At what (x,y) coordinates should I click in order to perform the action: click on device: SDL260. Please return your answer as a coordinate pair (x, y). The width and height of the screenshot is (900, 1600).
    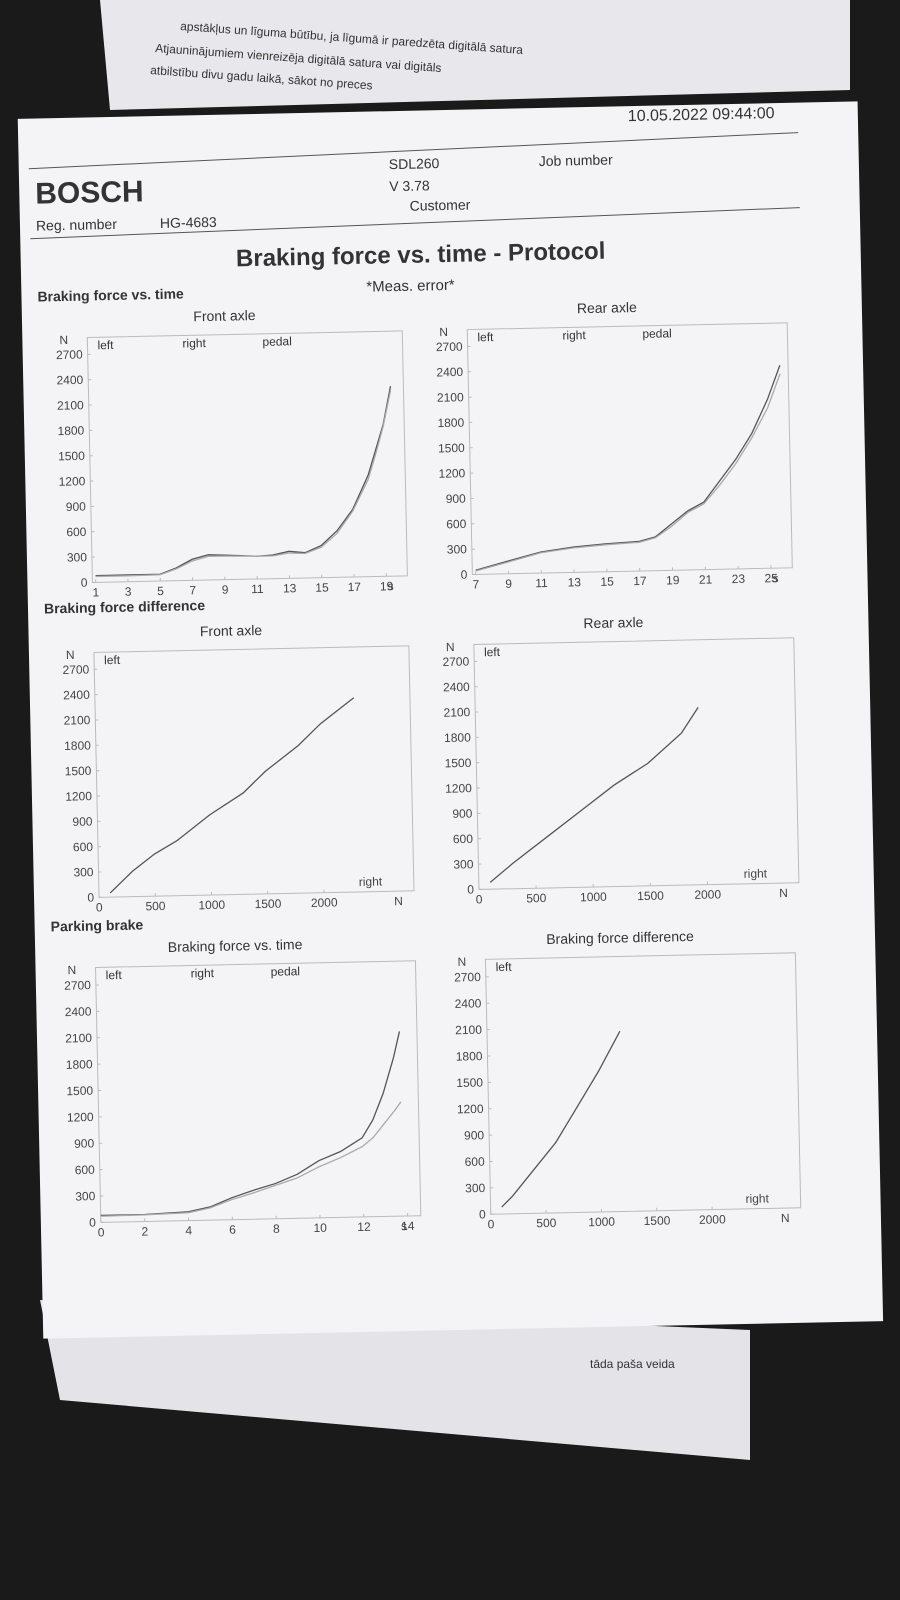
    Looking at the image, I should click on (414, 163).